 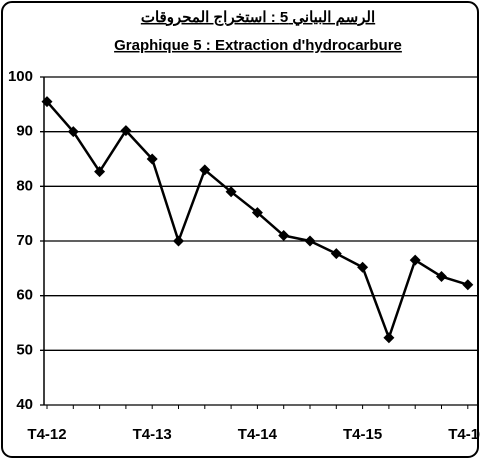 What do you see at coordinates (24, 404) in the screenshot?
I see `y-tick-label: 40` at bounding box center [24, 404].